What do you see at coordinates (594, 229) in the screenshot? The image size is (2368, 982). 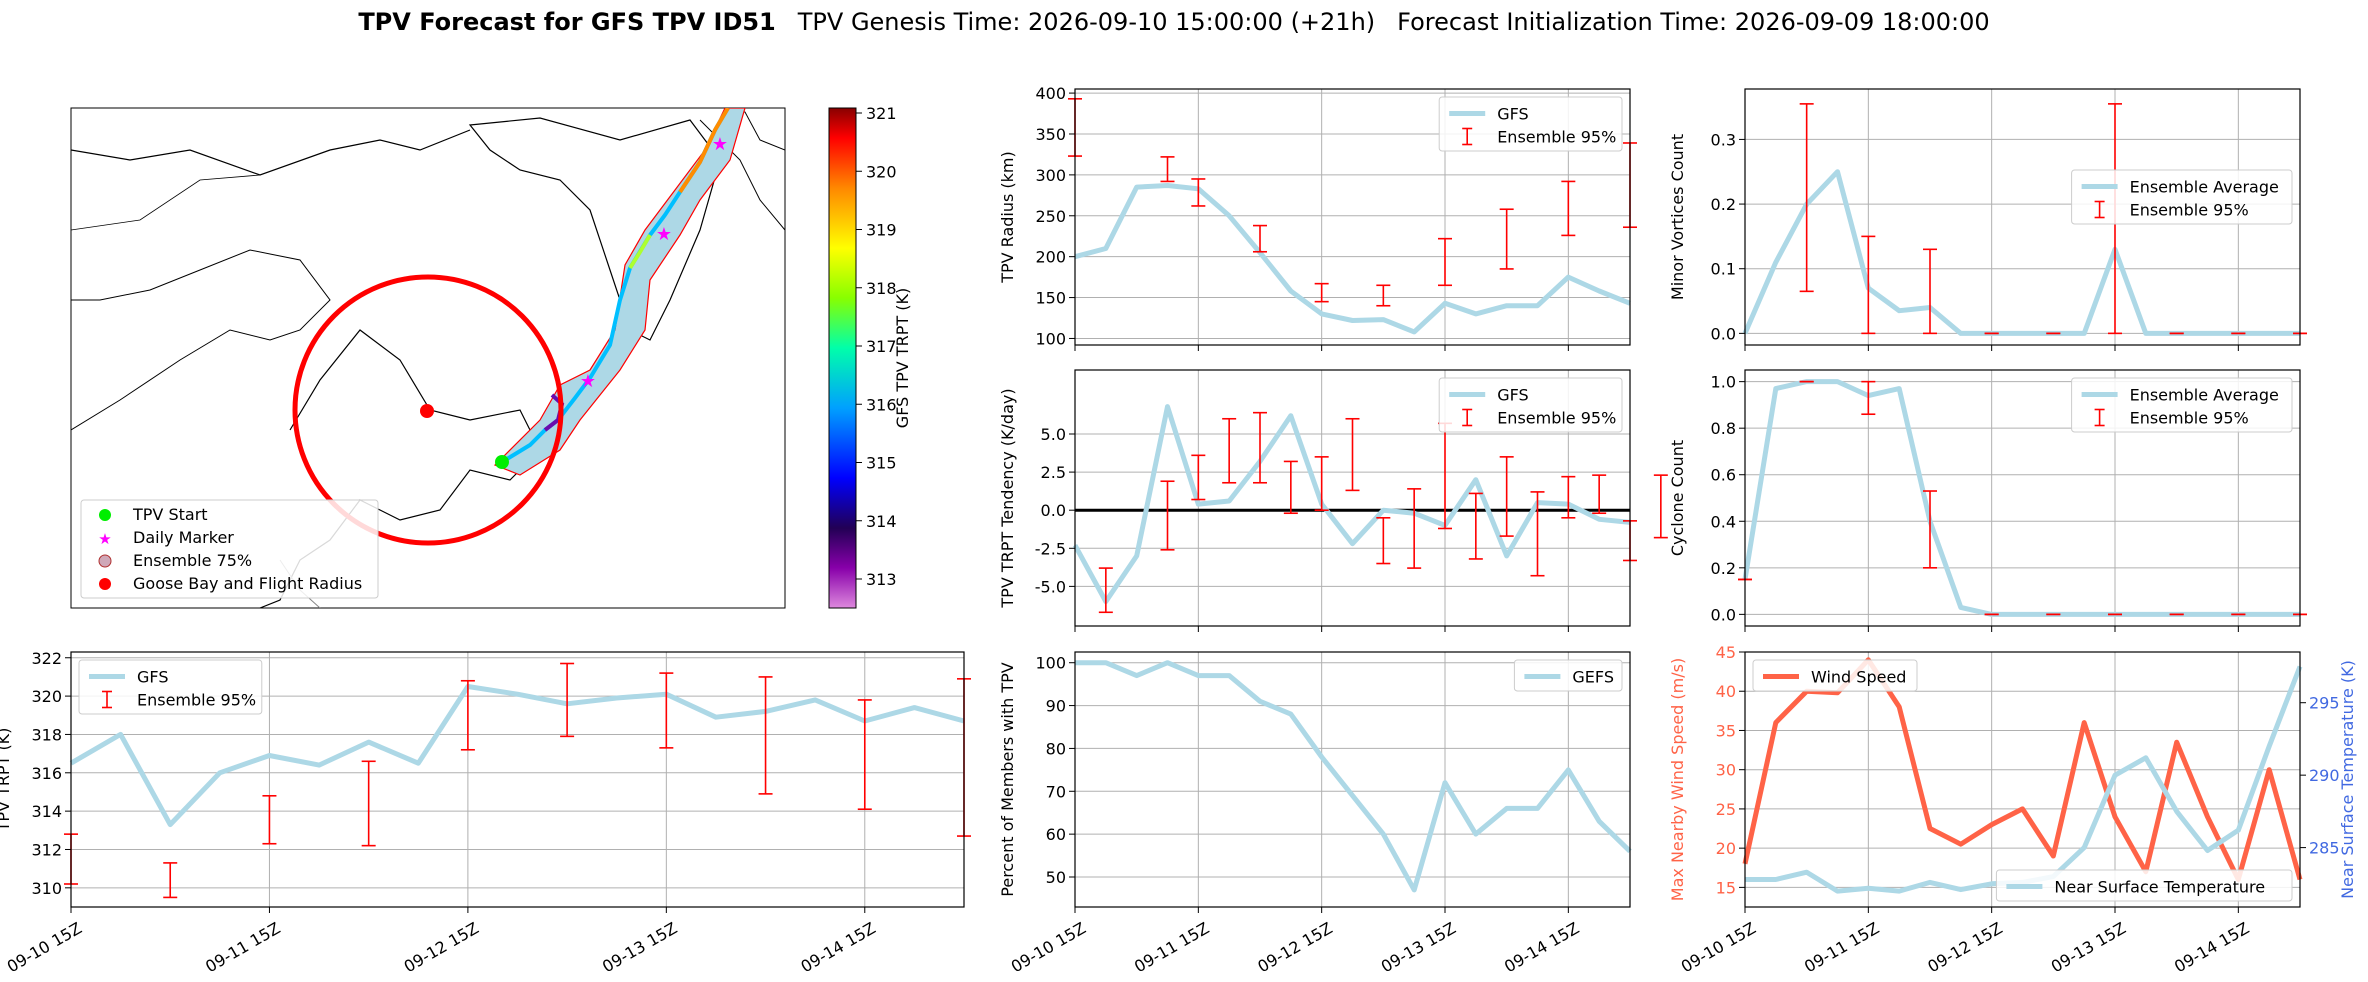 I see `coastline-greenland` at bounding box center [594, 229].